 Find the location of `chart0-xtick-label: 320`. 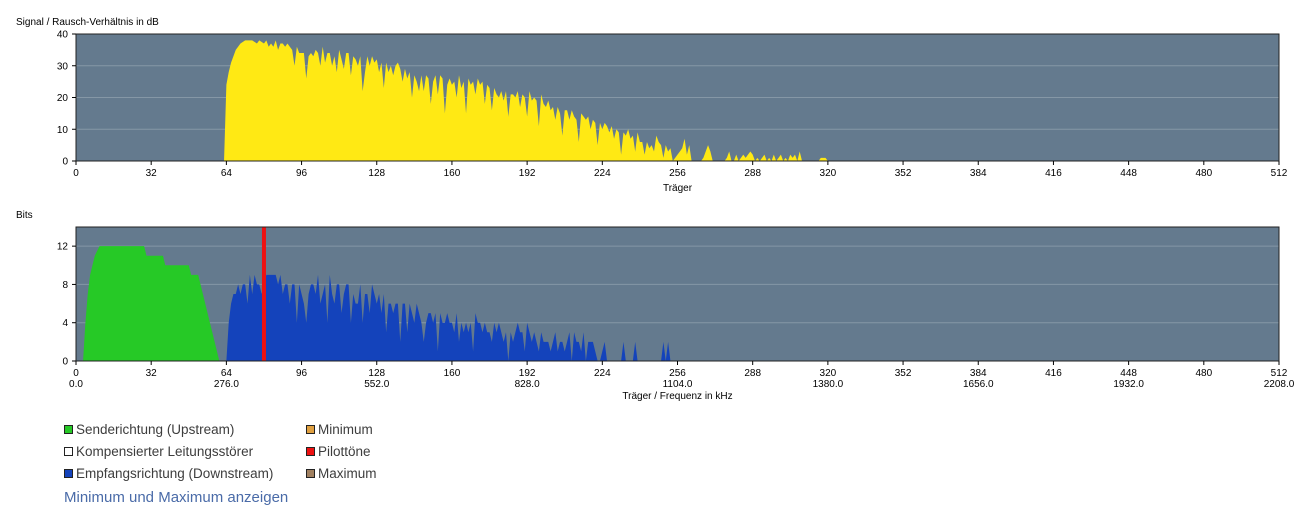

chart0-xtick-label: 320 is located at coordinates (828, 173).